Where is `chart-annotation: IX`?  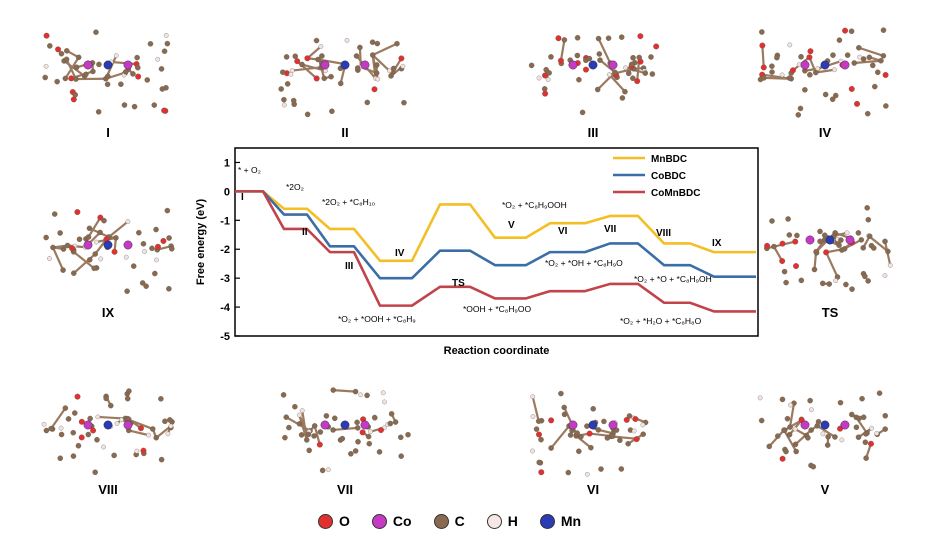
chart-annotation: IX is located at coordinates (717, 243).